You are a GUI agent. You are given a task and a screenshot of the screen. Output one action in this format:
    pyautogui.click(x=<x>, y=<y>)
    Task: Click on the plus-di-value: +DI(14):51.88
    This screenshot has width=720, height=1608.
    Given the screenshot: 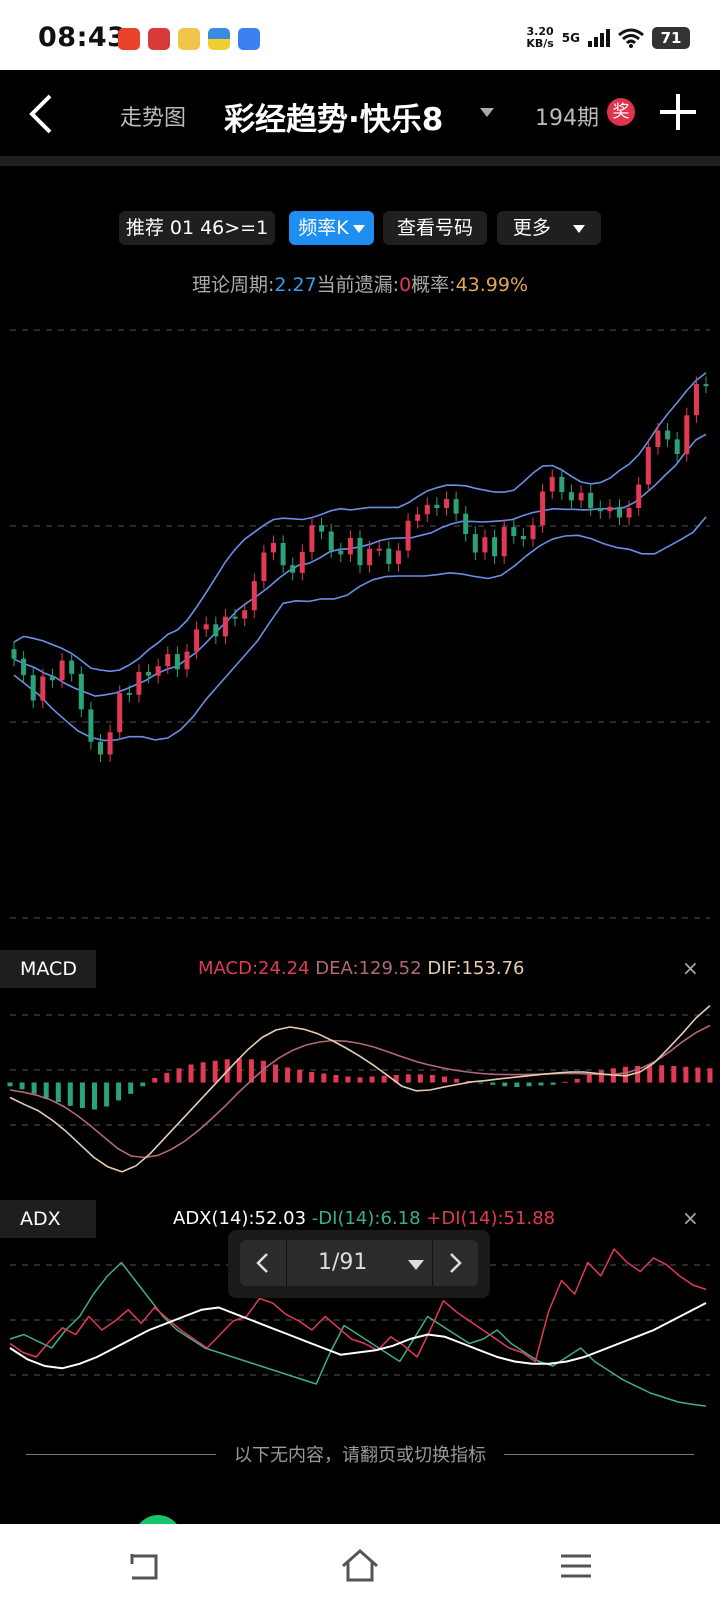 What is the action you would take?
    pyautogui.click(x=491, y=1218)
    